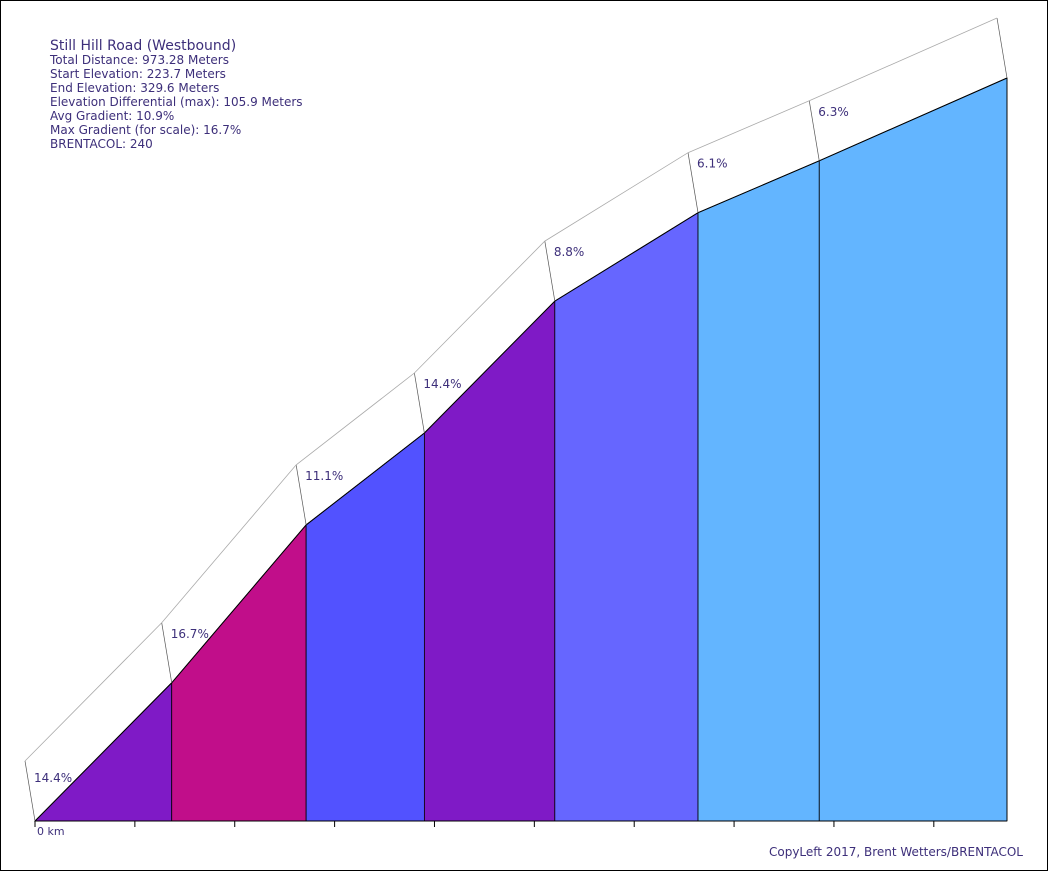 The height and width of the screenshot is (871, 1048). Describe the element at coordinates (101, 144) in the screenshot. I see `stat-brentacol: BRENTACOL: 240` at that location.